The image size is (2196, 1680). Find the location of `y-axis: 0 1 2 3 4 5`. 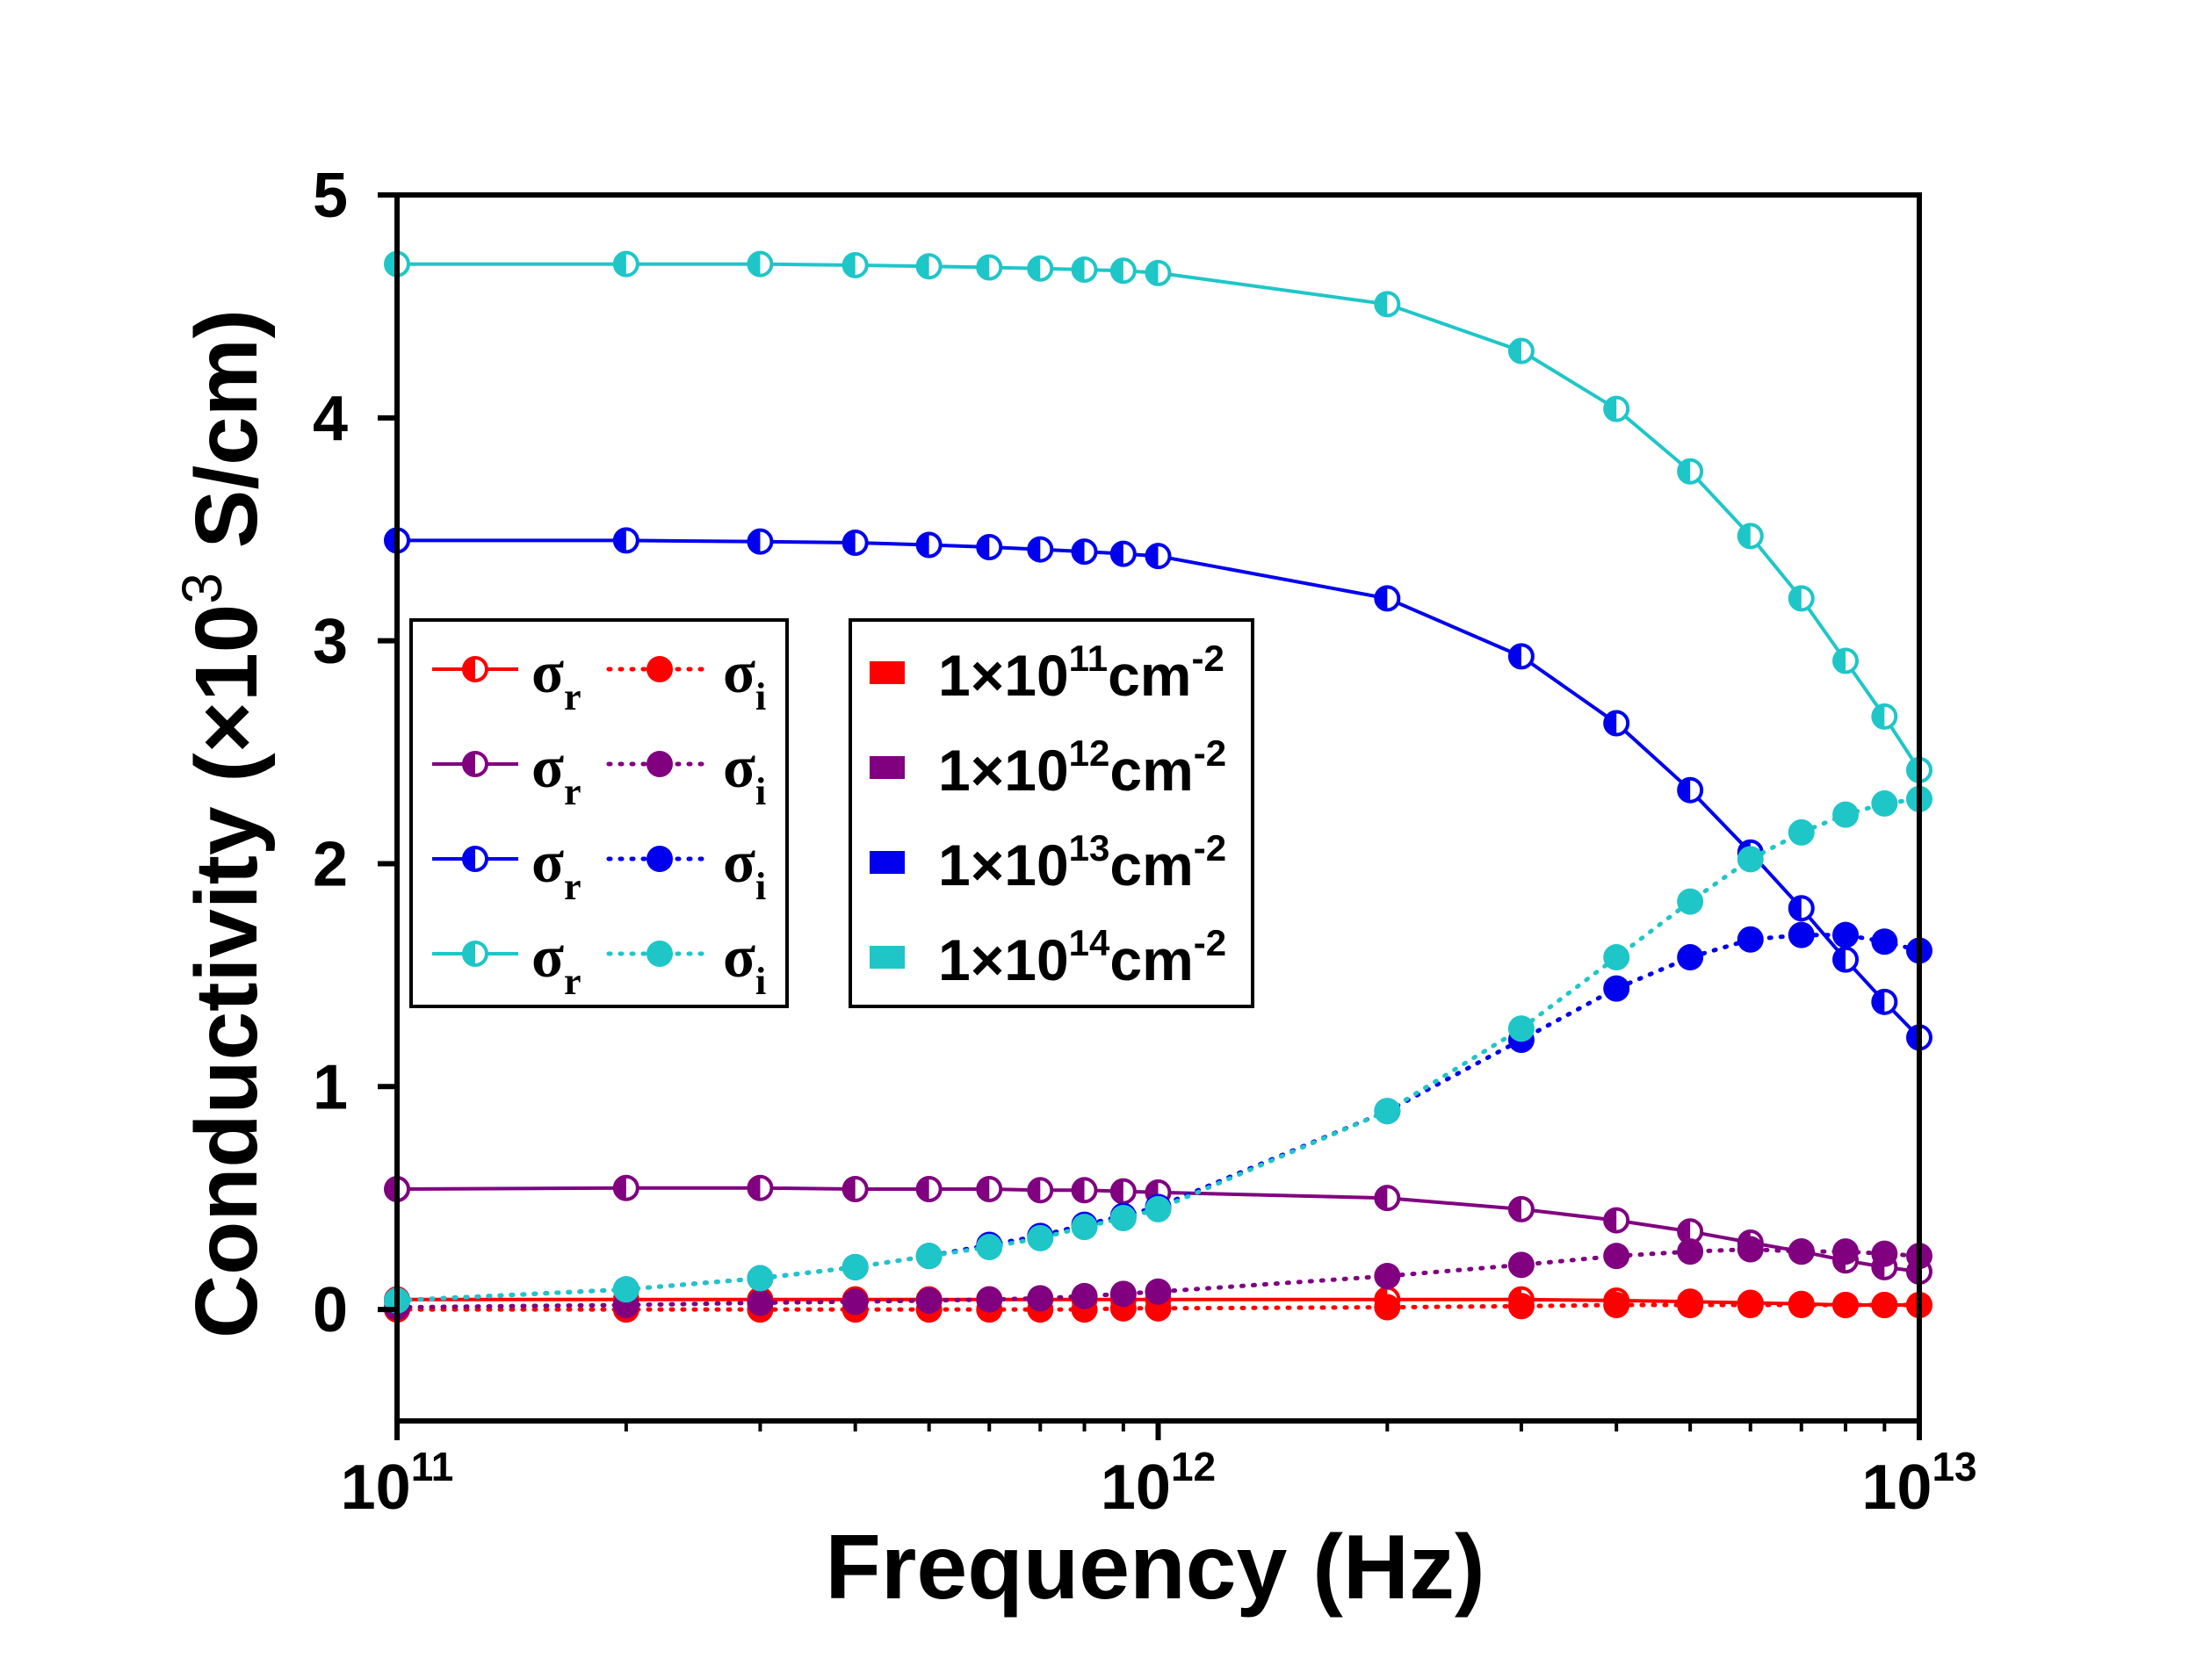

y-axis: 0 1 2 3 4 5 is located at coordinates (355, 753).